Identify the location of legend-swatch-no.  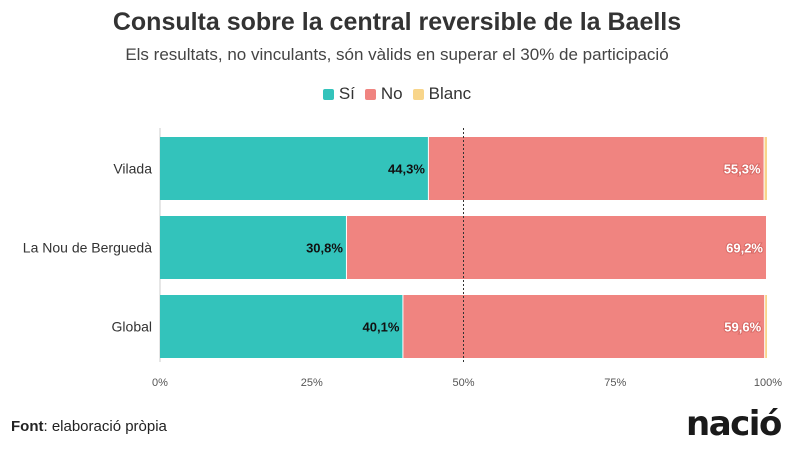
(370, 94).